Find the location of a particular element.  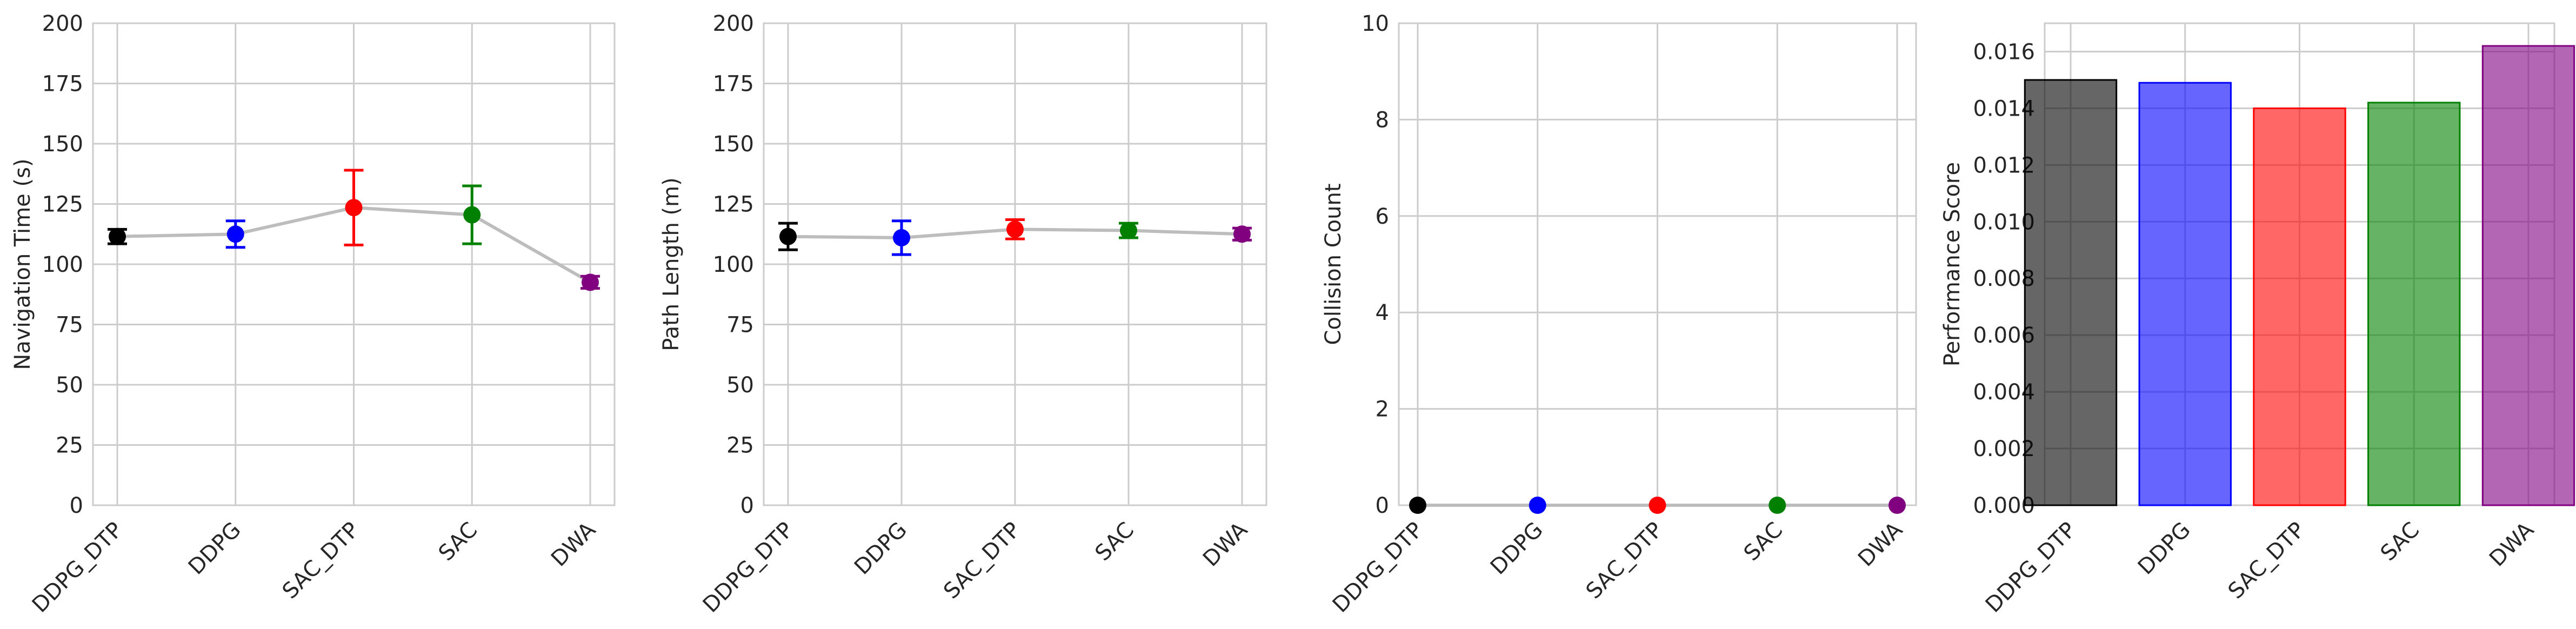

bar-sac is located at coordinates (2414, 304).